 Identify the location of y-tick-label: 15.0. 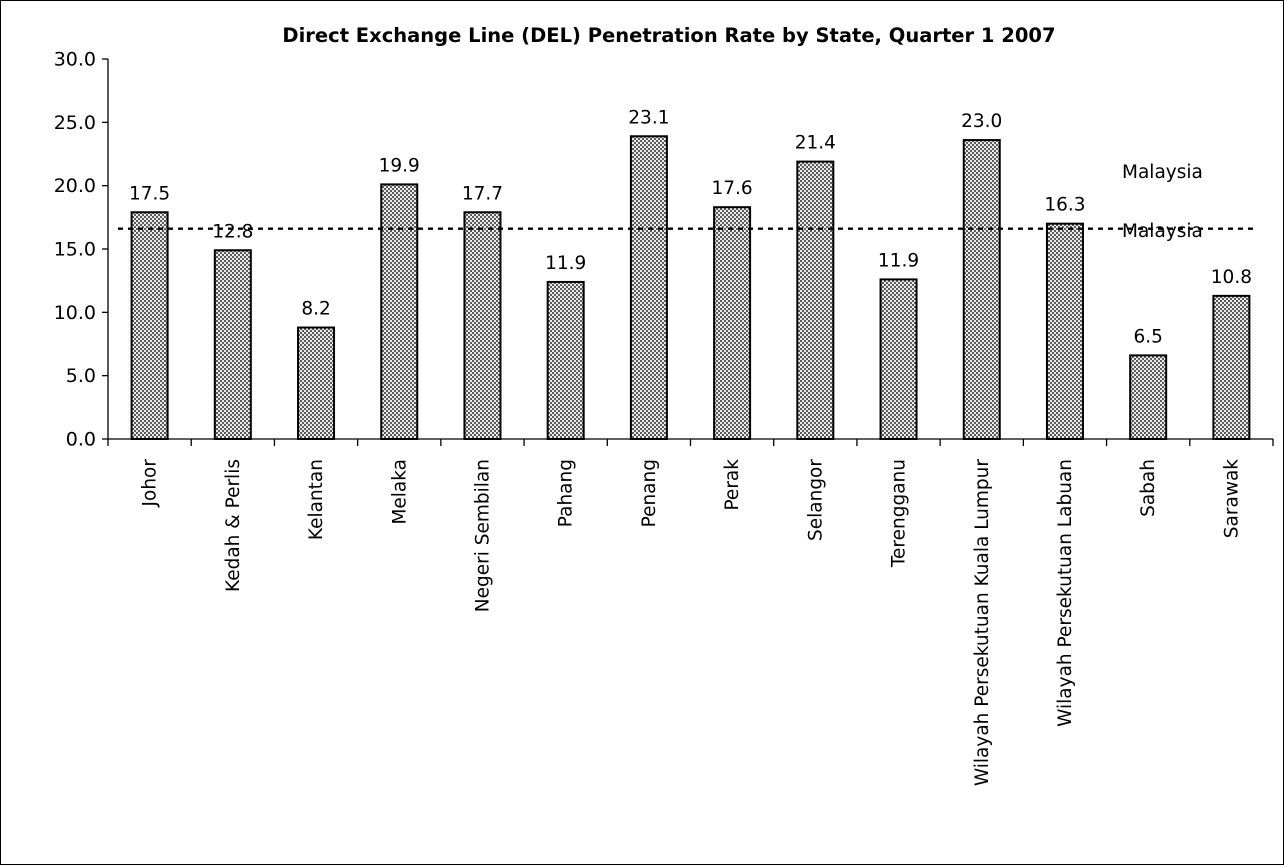
(75, 250).